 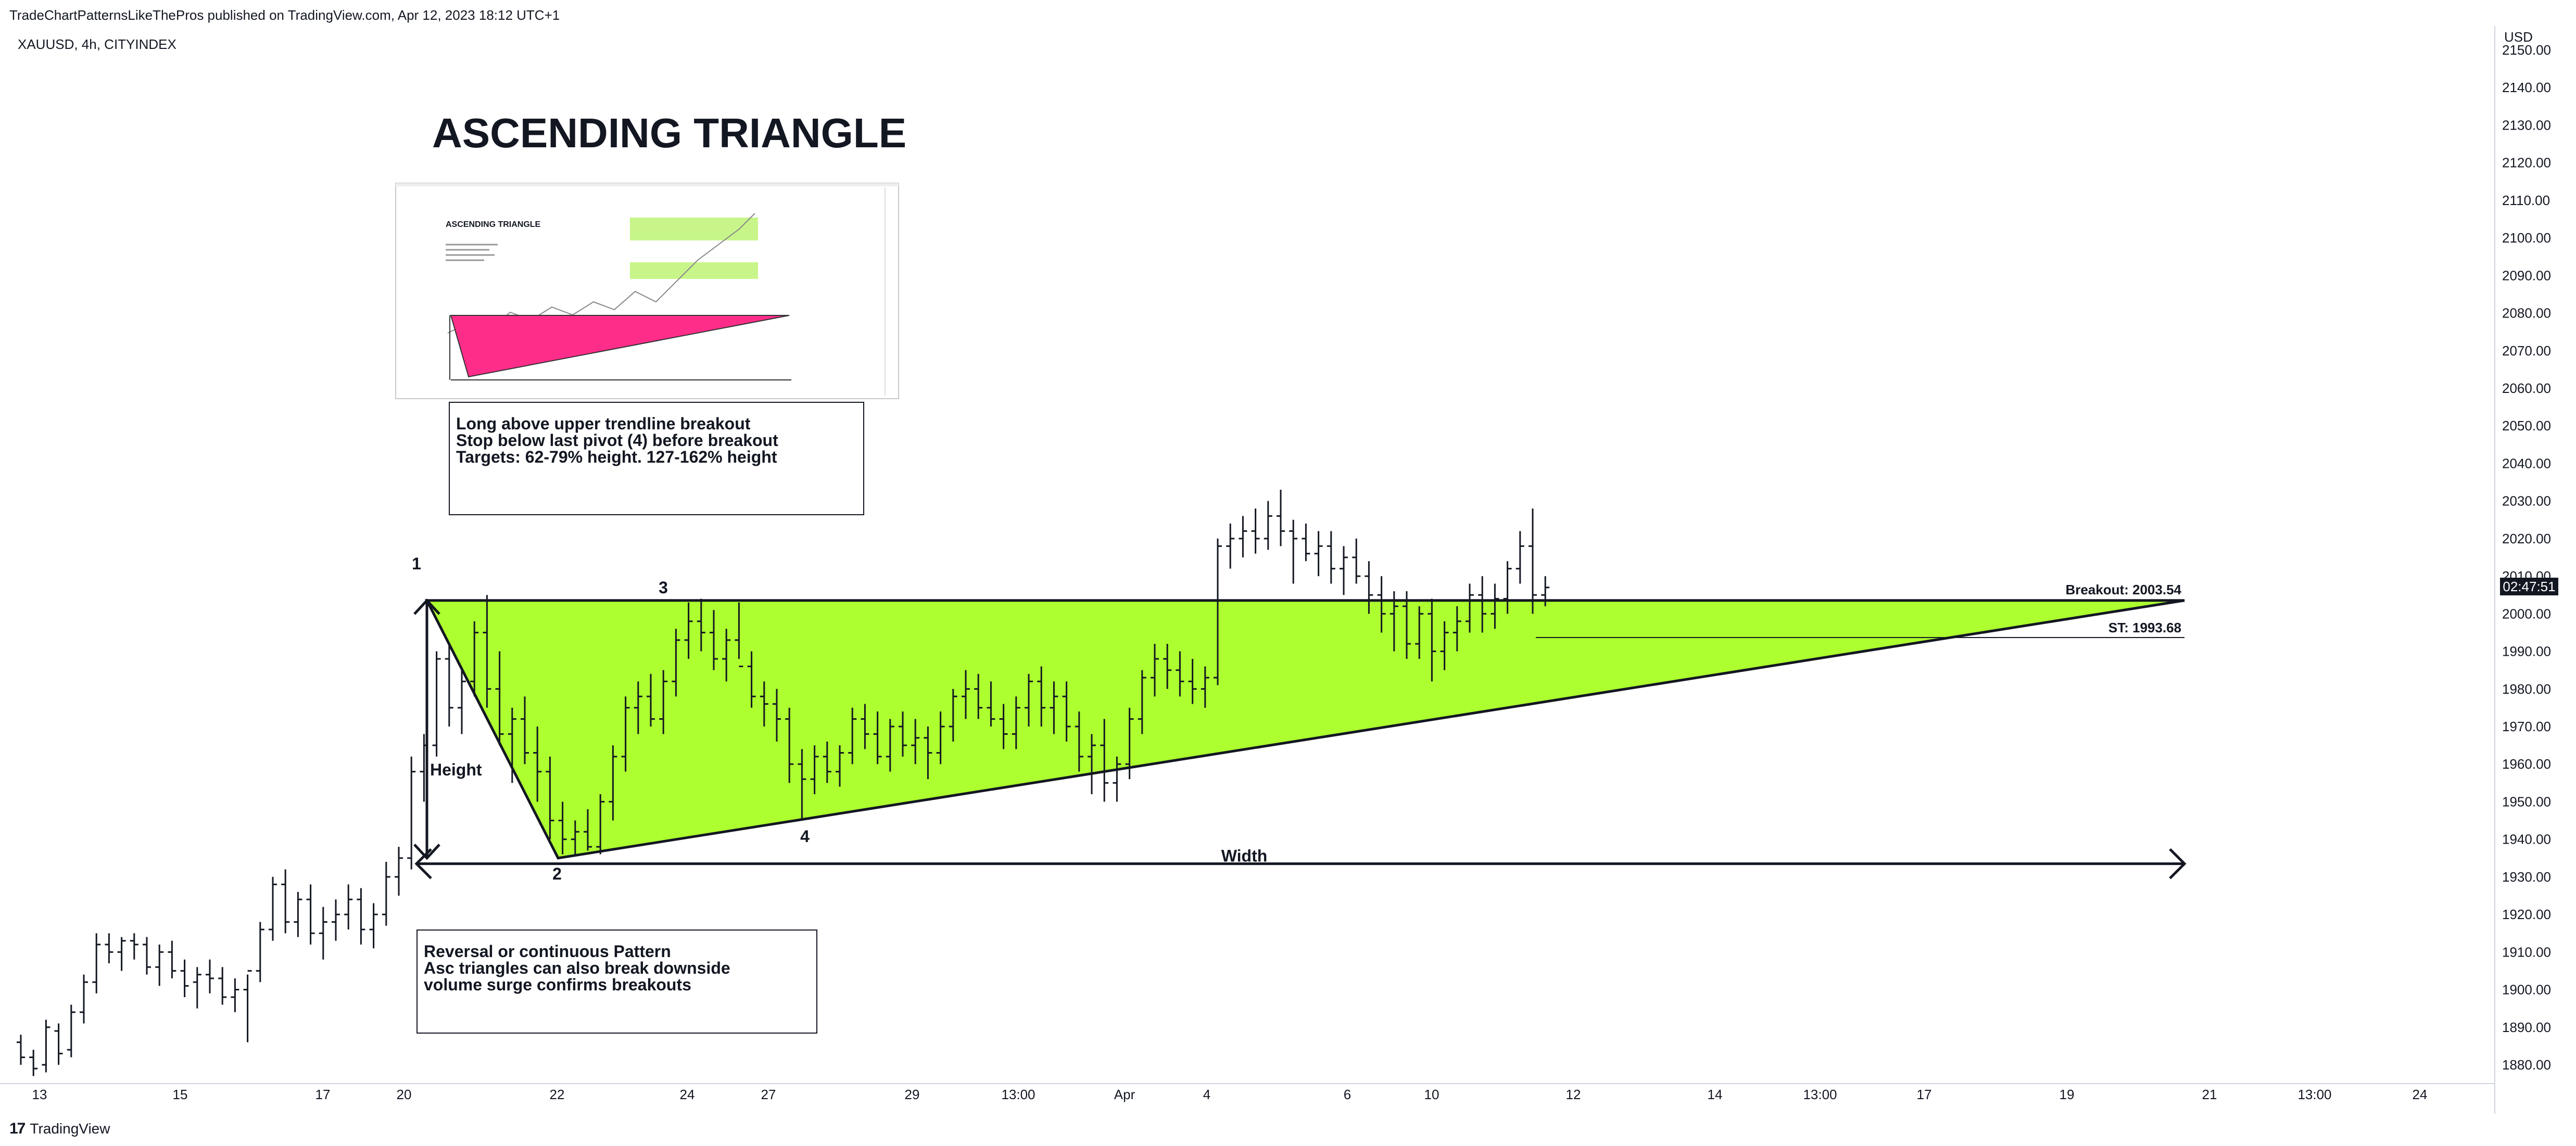 What do you see at coordinates (2526, 840) in the screenshot?
I see `y-tick-label: 1940.00` at bounding box center [2526, 840].